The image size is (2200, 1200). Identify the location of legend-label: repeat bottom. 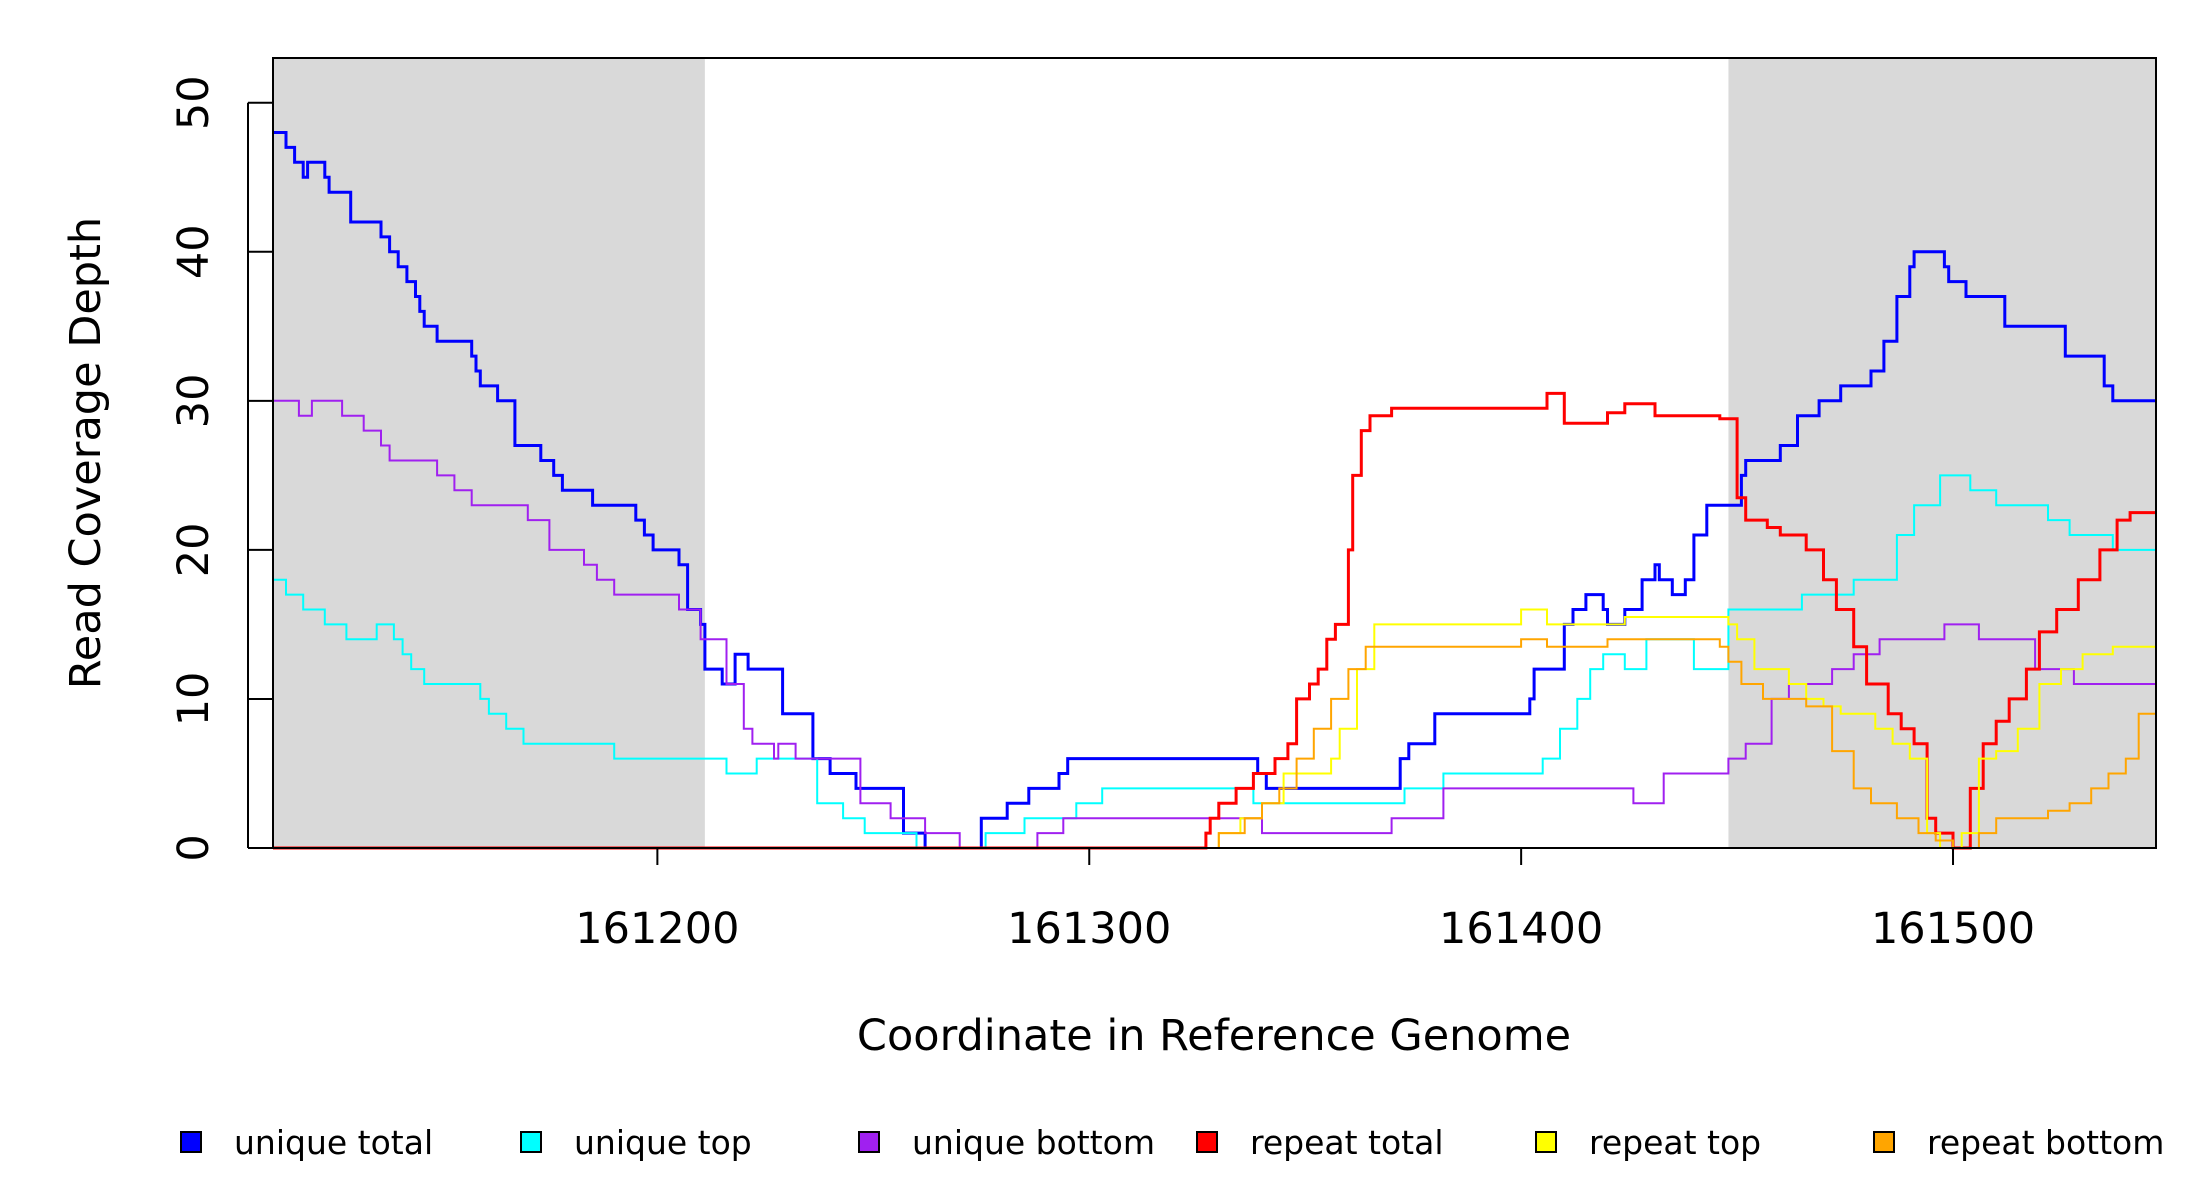
(2046, 1142).